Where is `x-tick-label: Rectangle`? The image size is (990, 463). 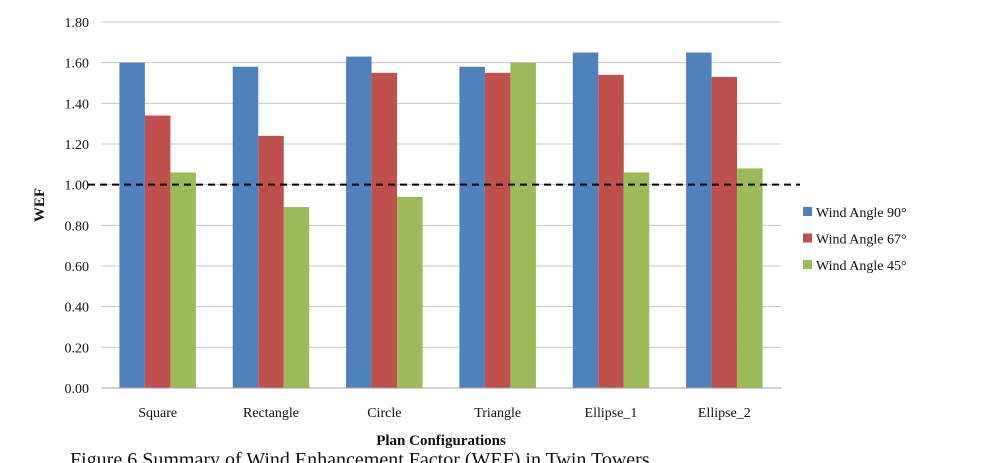 x-tick-label: Rectangle is located at coordinates (271, 413).